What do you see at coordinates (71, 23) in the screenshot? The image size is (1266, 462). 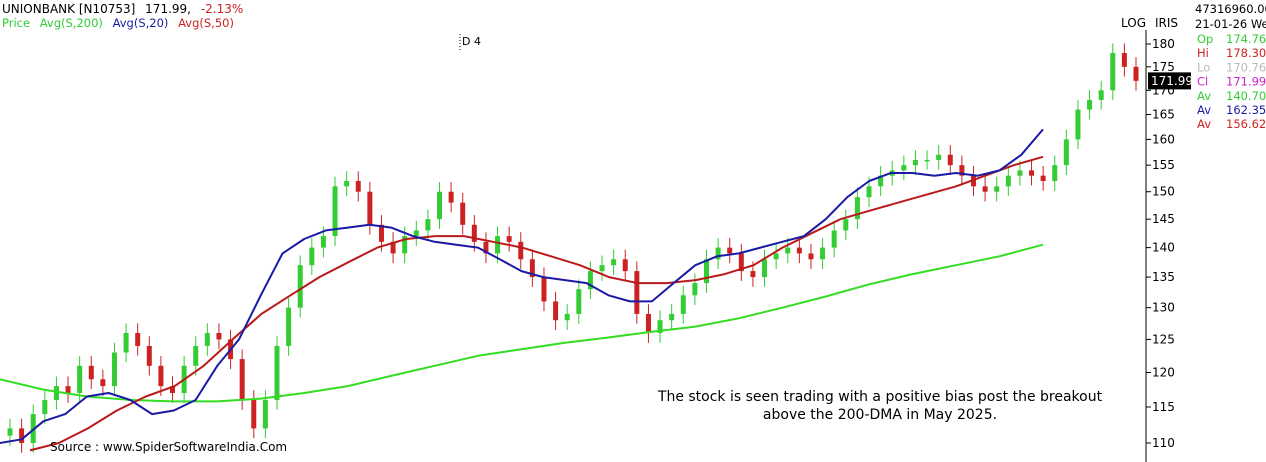 I see `legend-sma200: Avg(S,200)` at bounding box center [71, 23].